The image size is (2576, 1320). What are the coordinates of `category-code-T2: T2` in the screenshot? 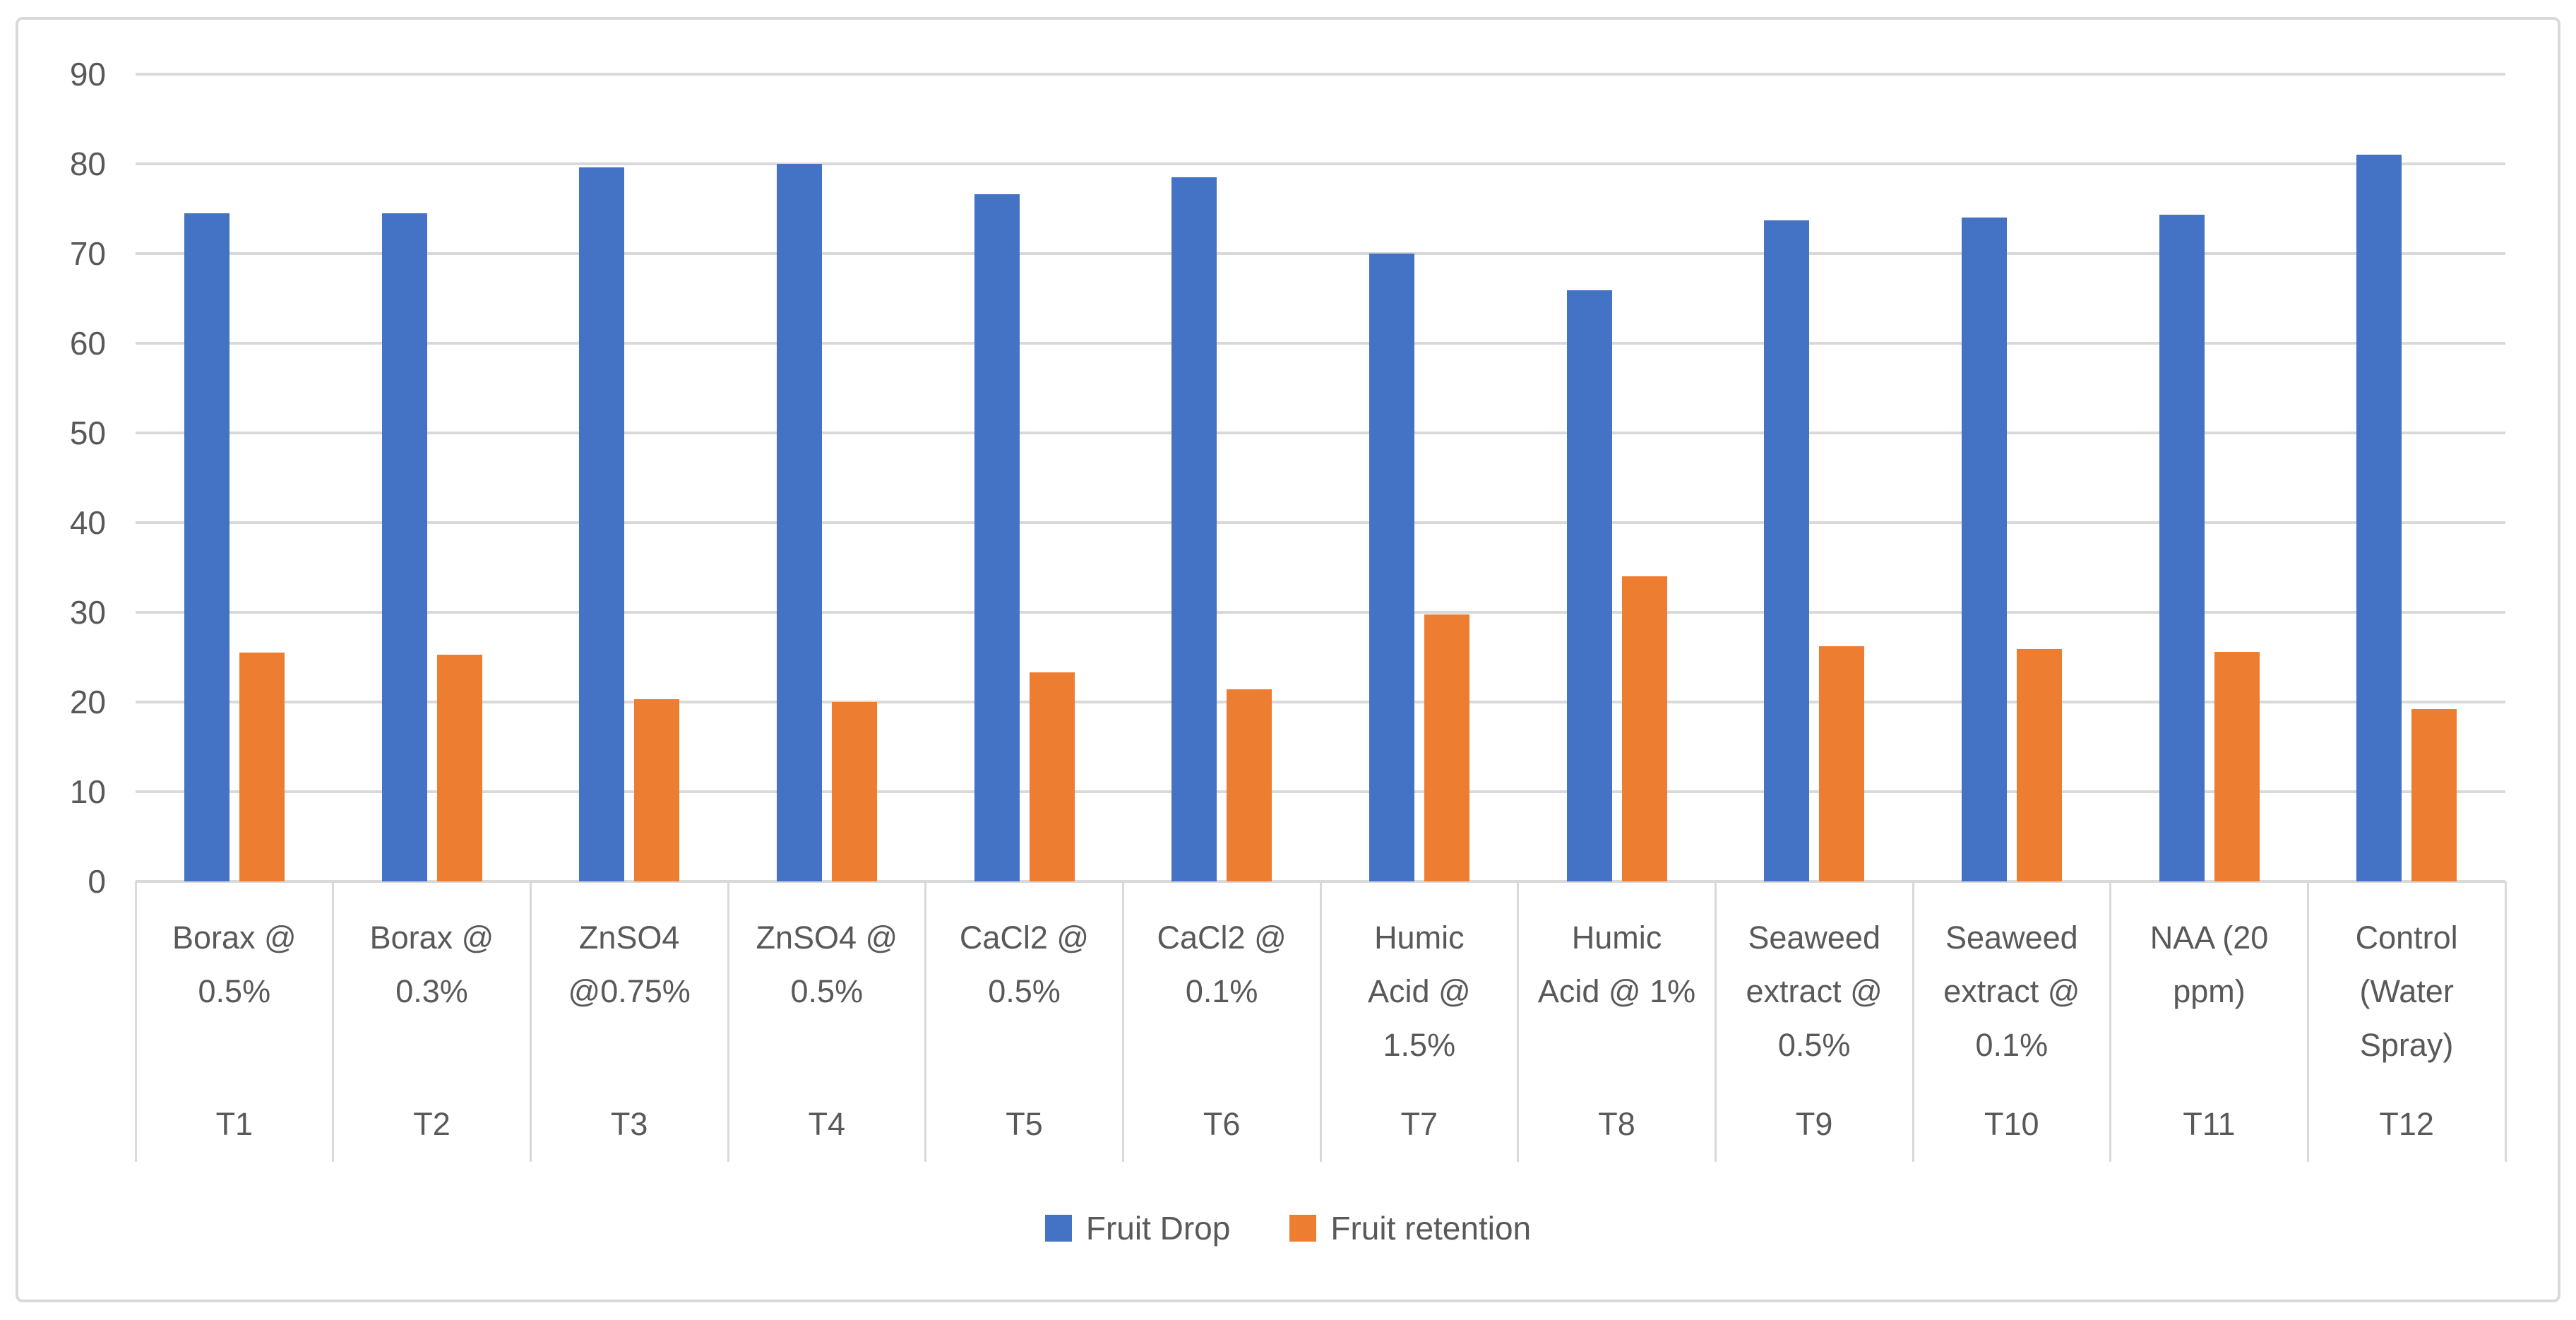 It's located at (432, 1124).